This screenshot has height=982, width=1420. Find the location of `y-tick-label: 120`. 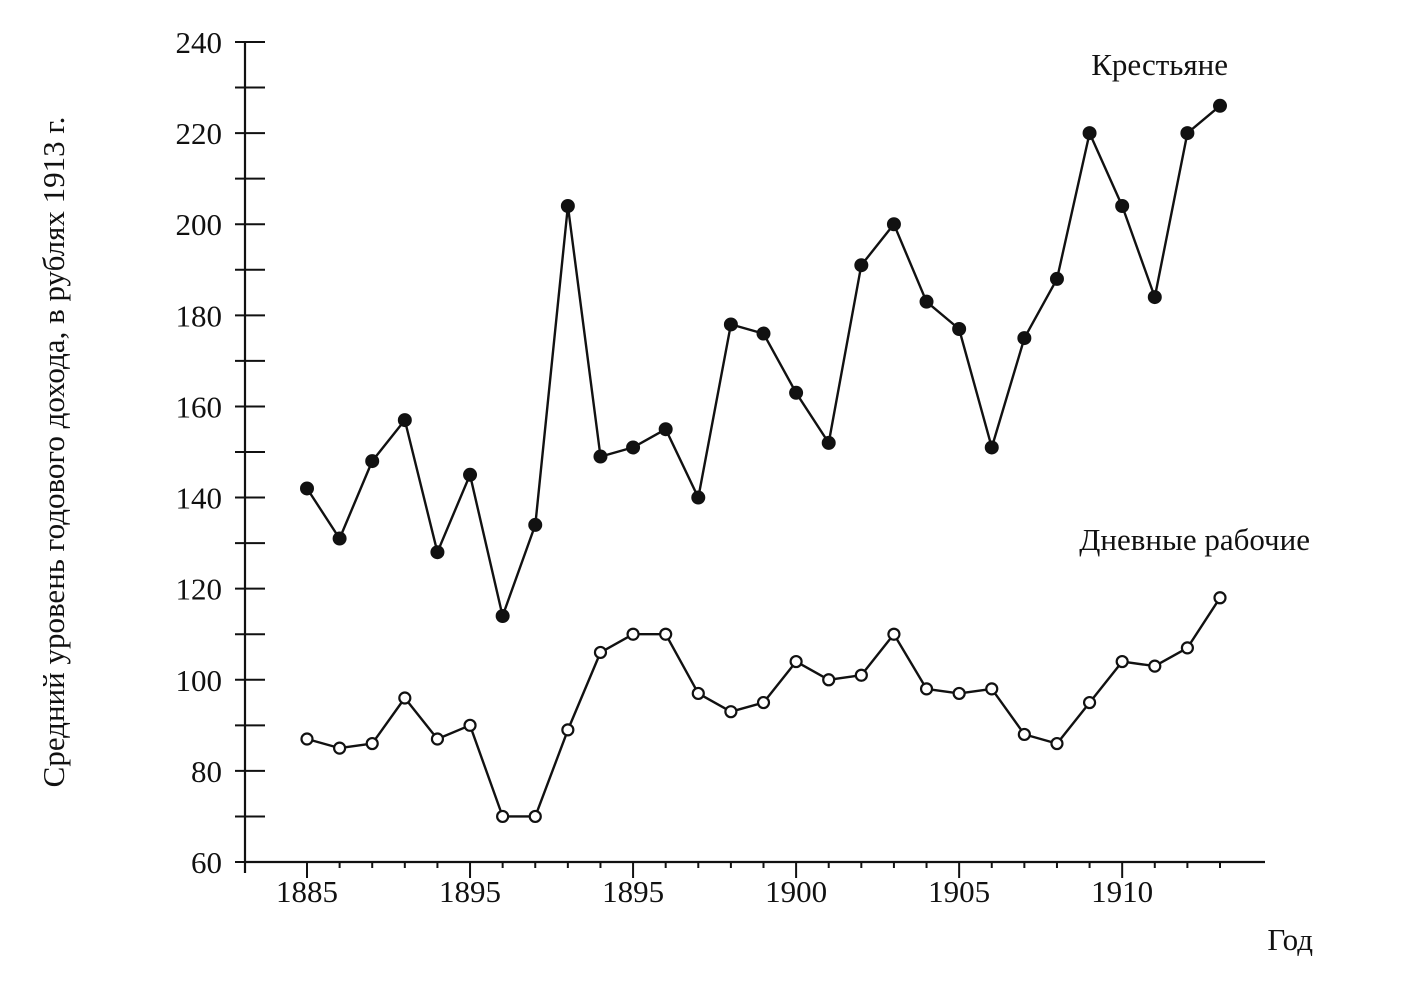

y-tick-label: 120 is located at coordinates (199, 589).